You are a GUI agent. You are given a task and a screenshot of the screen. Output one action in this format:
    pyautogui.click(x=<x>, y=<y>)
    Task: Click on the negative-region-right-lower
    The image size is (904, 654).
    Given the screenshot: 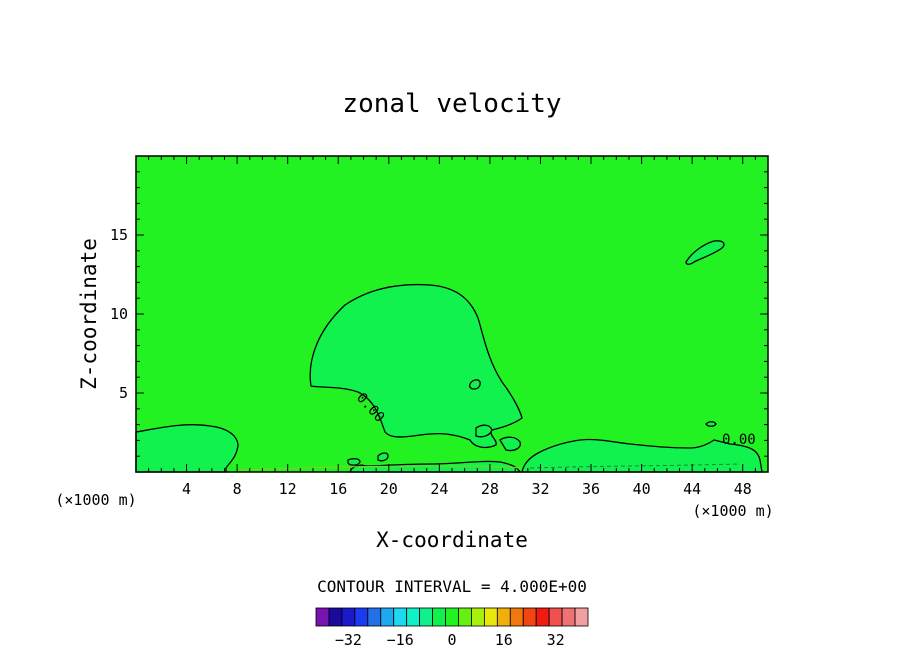 What is the action you would take?
    pyautogui.click(x=642, y=455)
    